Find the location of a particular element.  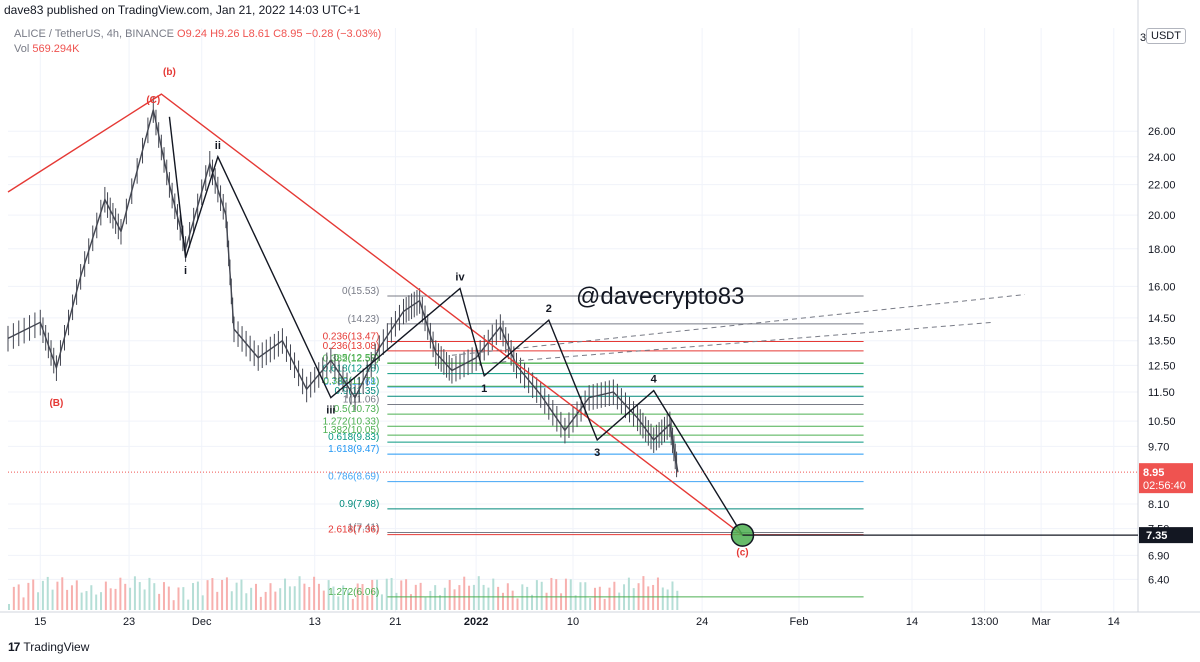

trend-lines is located at coordinates (738, 329).